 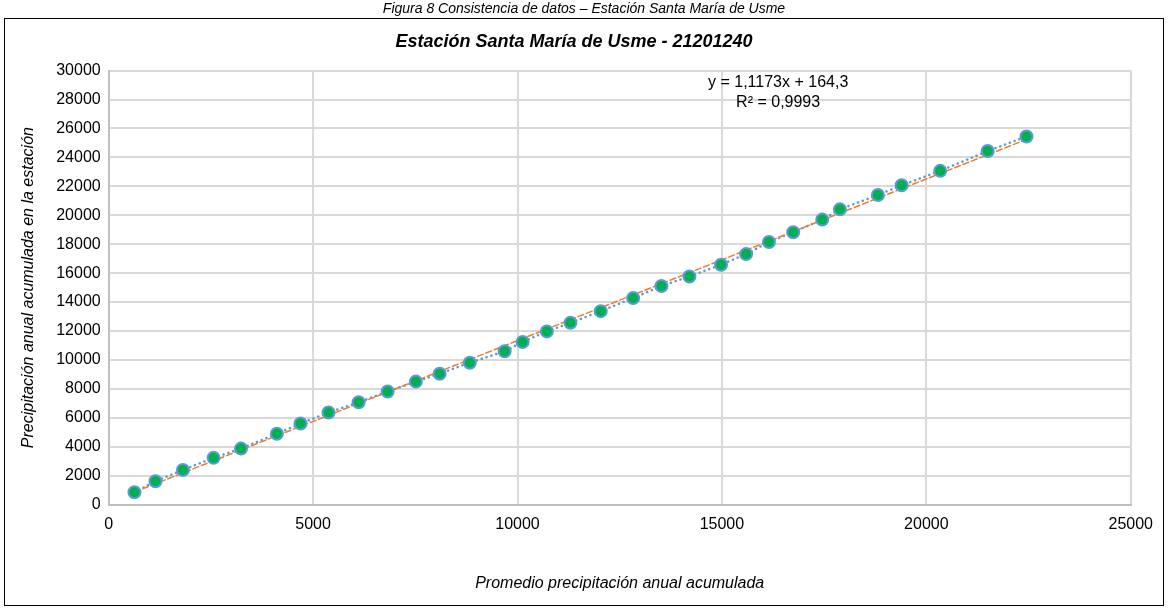 I want to click on annotation: y = 1,1173x + 164,3, so click(x=778, y=81).